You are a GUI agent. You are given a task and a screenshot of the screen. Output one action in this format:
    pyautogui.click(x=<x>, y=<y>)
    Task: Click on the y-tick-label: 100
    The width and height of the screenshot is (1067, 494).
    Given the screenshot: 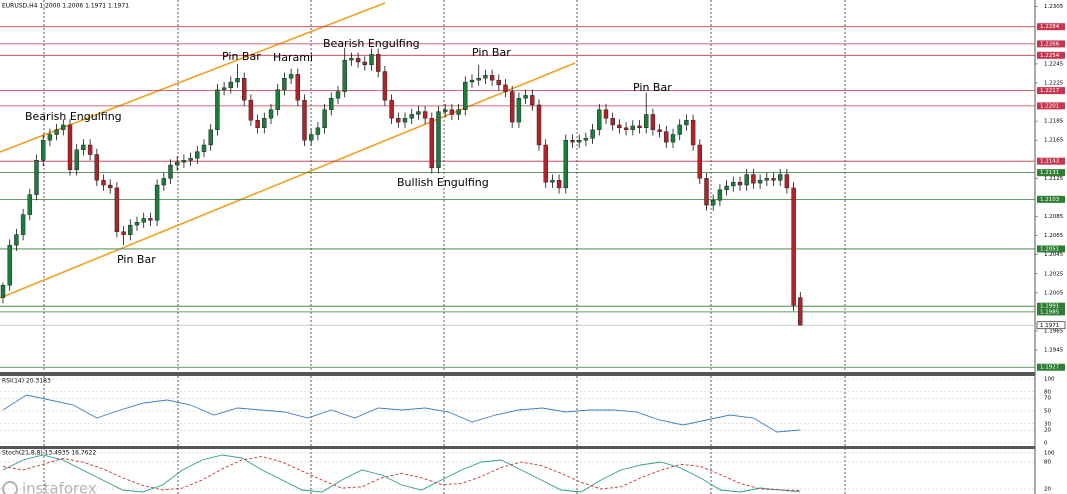 What is the action you would take?
    pyautogui.click(x=1049, y=380)
    